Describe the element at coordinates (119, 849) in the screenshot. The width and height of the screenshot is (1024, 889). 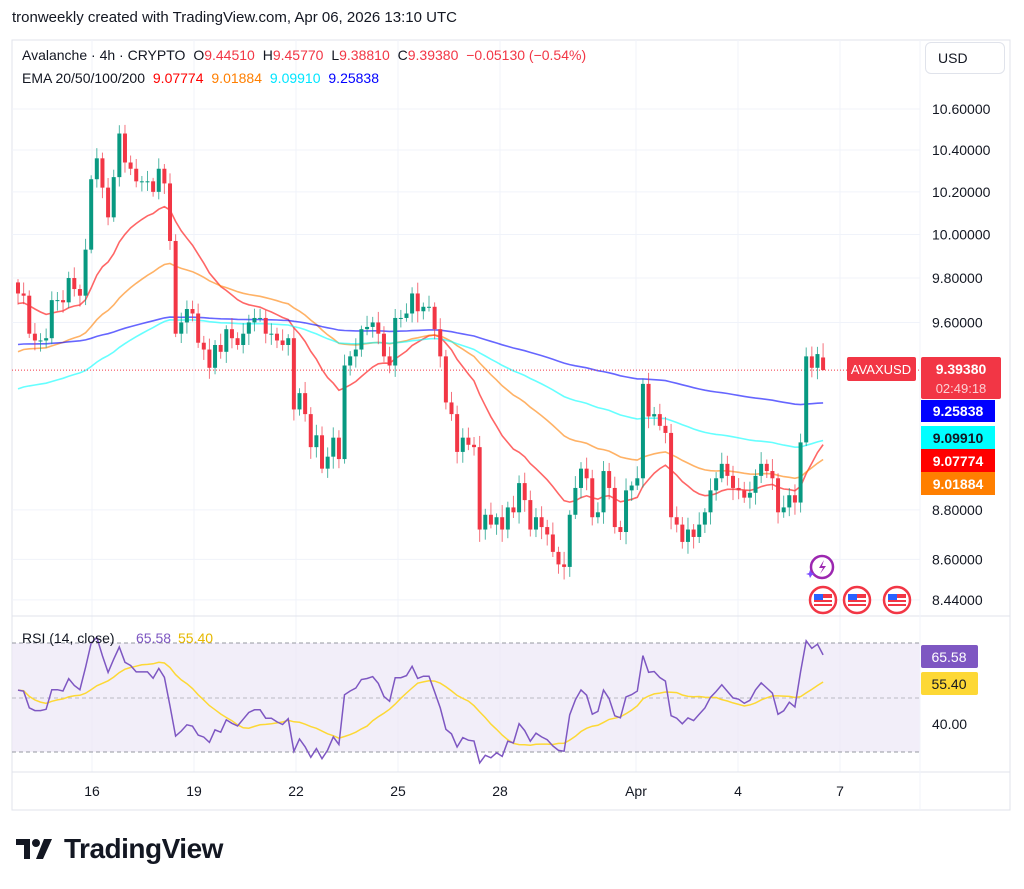
I see `tradingview-logo: TradingView` at that location.